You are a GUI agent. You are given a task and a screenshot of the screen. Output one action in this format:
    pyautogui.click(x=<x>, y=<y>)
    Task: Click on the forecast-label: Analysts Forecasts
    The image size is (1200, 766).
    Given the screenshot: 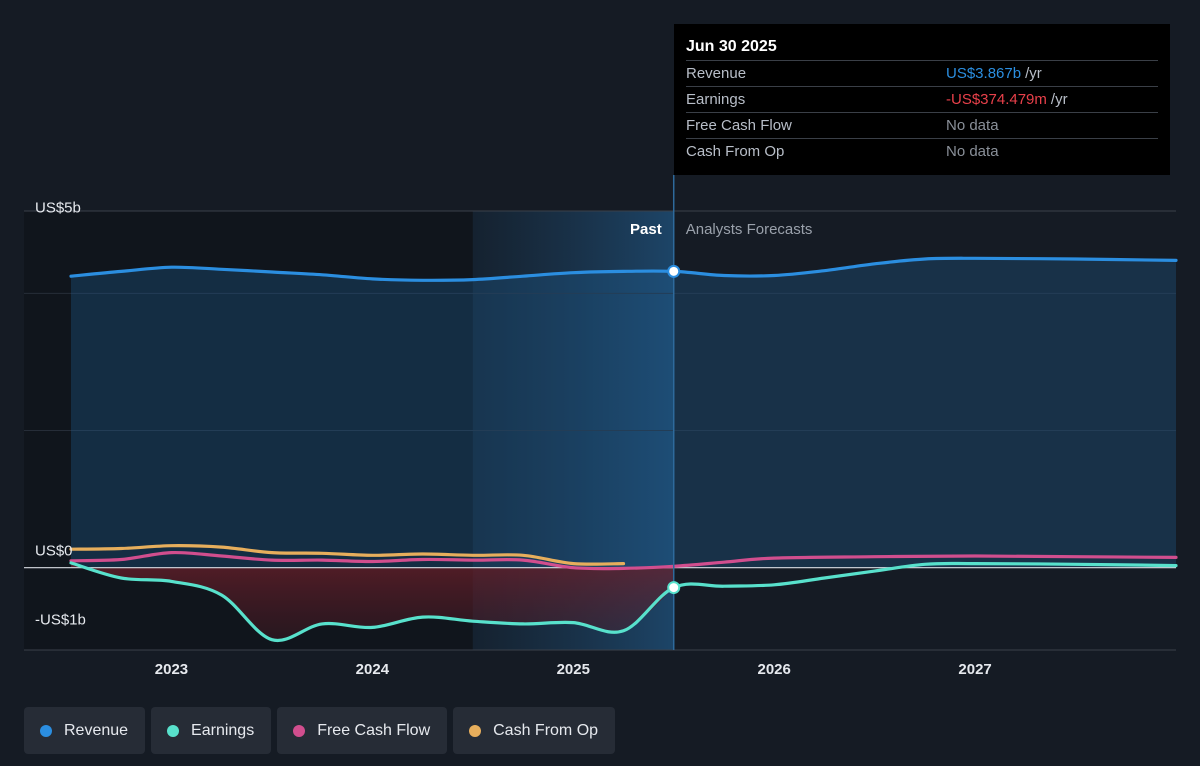 What is the action you would take?
    pyautogui.click(x=749, y=229)
    